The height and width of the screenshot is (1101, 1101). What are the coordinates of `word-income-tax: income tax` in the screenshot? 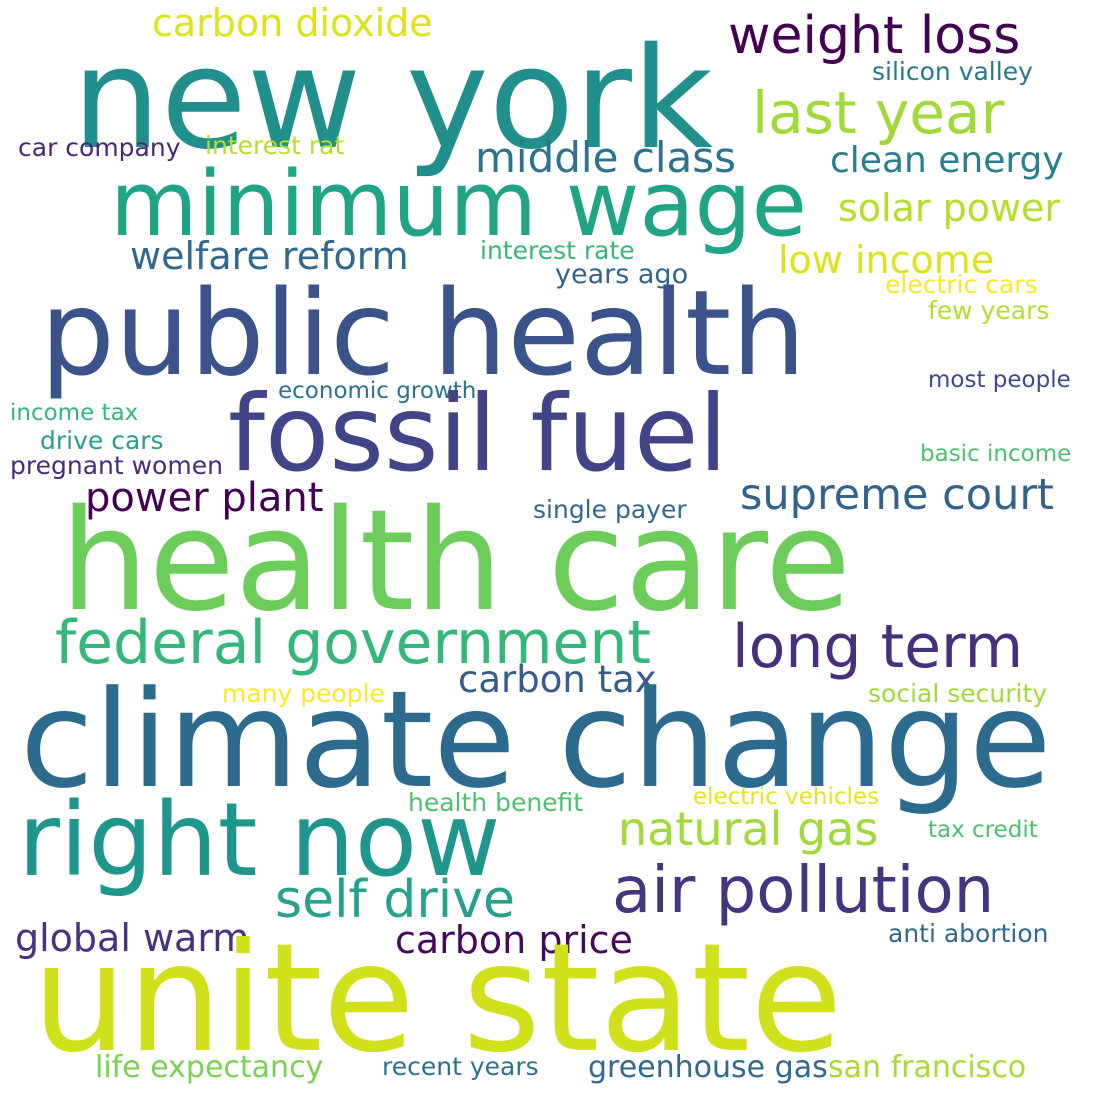 It's located at (74, 413).